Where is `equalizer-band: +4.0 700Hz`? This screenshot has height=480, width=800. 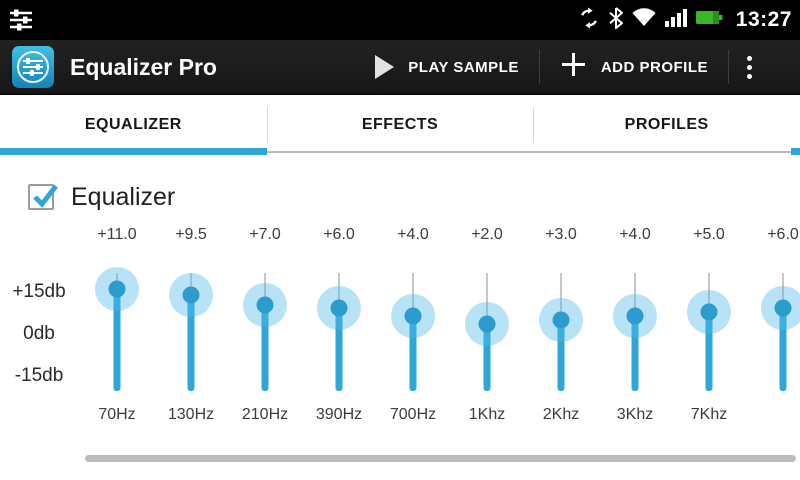
equalizer-band: +4.0 700Hz is located at coordinates (413, 341).